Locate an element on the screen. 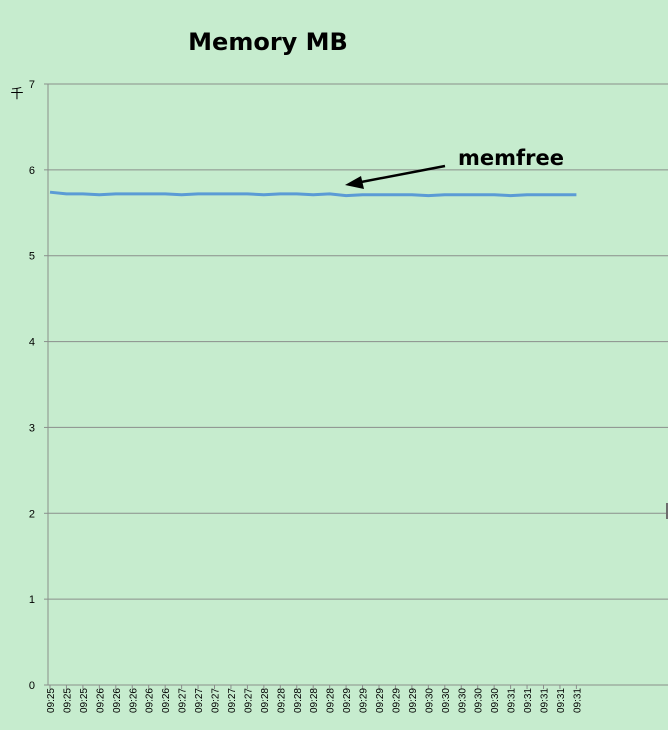  y-tick-label: 2 is located at coordinates (32, 514).